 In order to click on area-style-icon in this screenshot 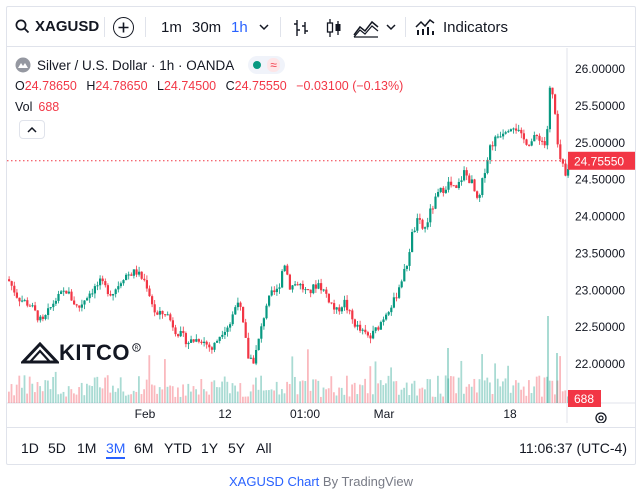, I will do `click(366, 28)`.